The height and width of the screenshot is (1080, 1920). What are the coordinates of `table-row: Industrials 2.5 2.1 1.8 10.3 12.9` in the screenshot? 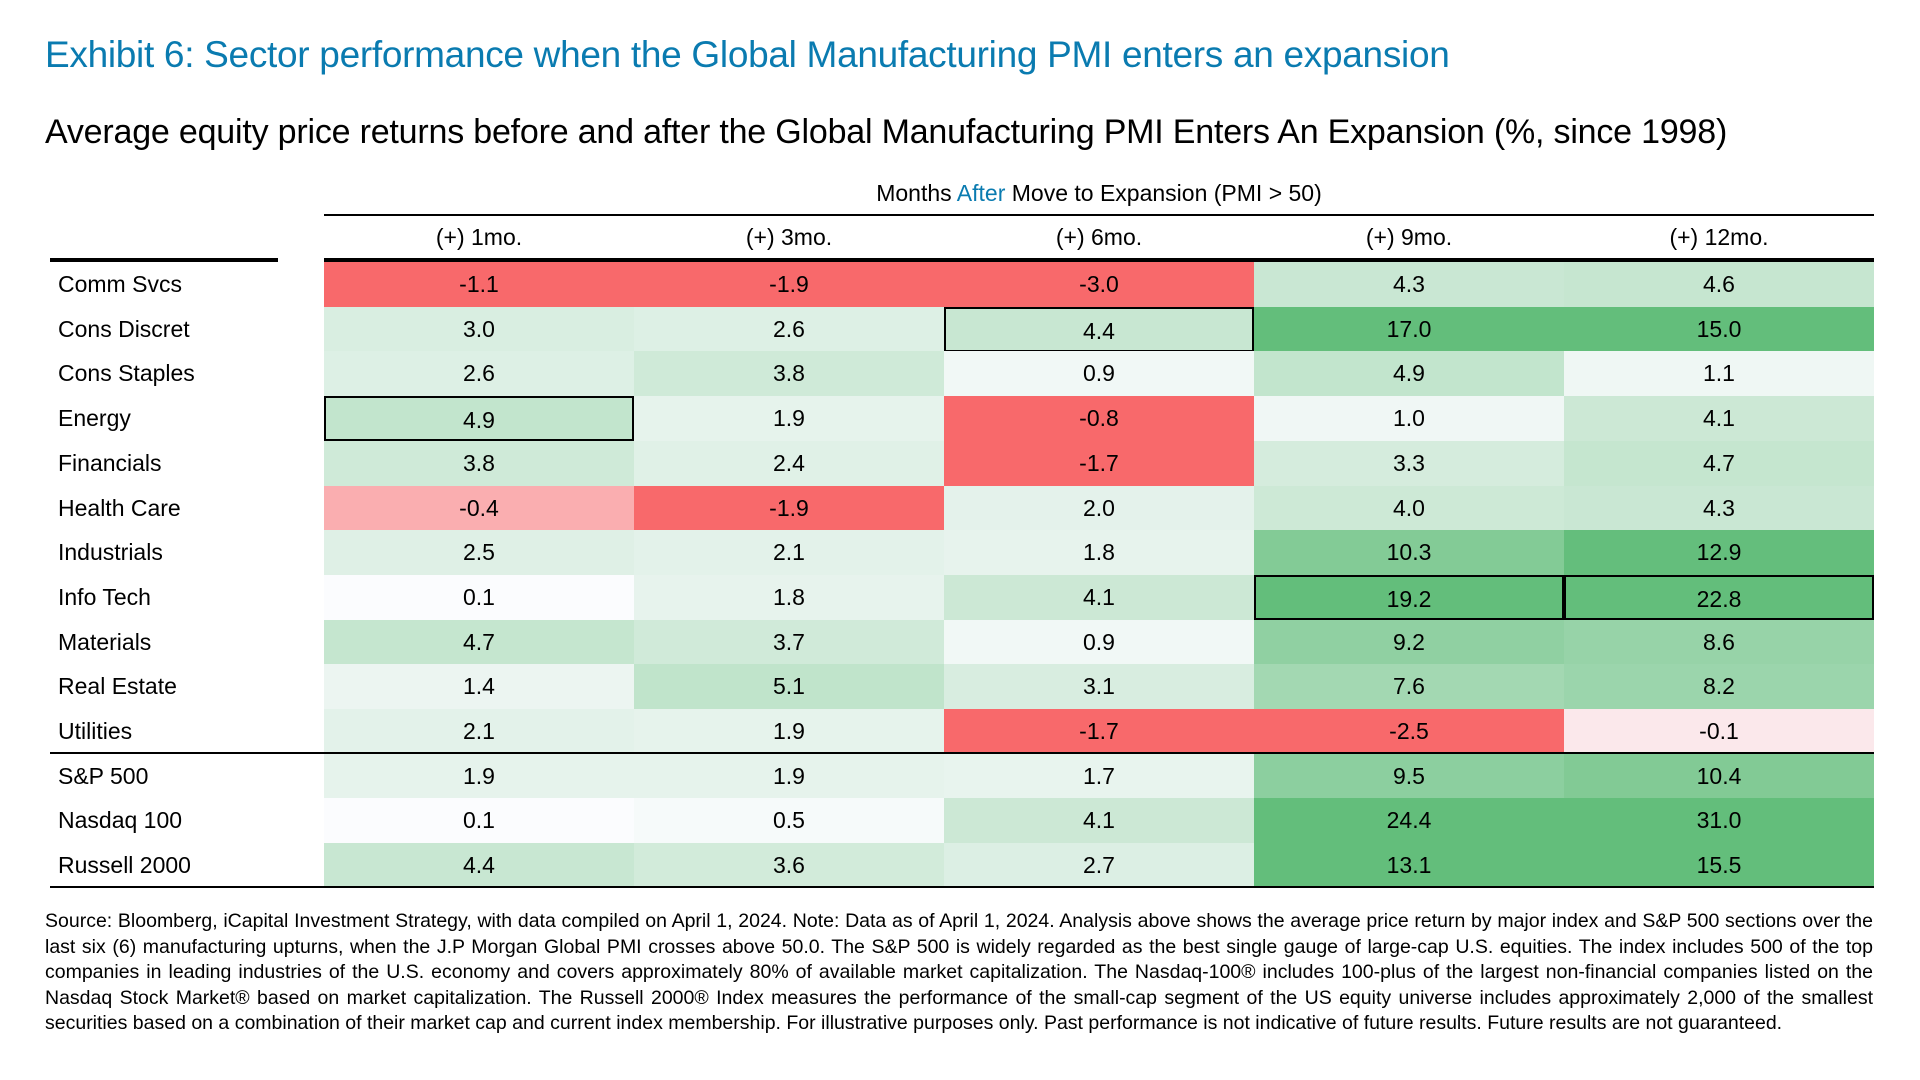 It's located at (962, 553).